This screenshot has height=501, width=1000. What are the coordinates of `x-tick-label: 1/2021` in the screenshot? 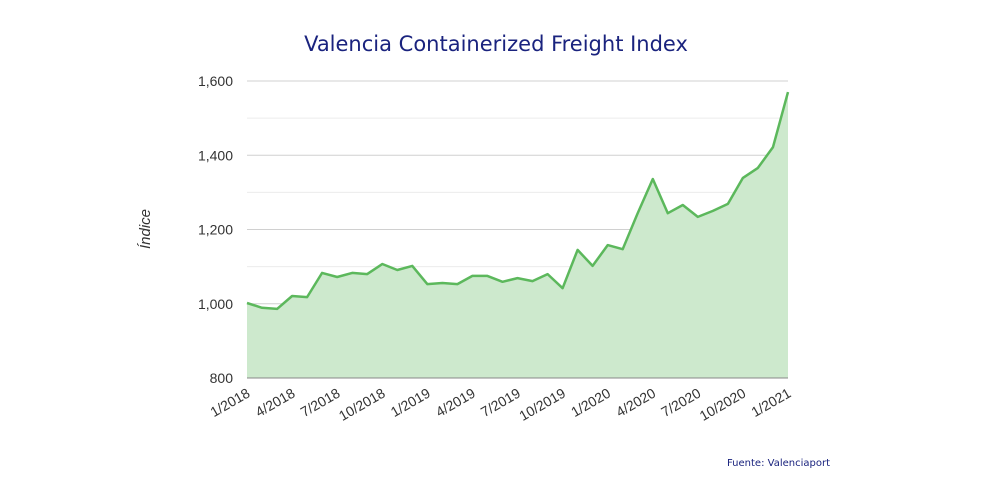 It's located at (770, 402).